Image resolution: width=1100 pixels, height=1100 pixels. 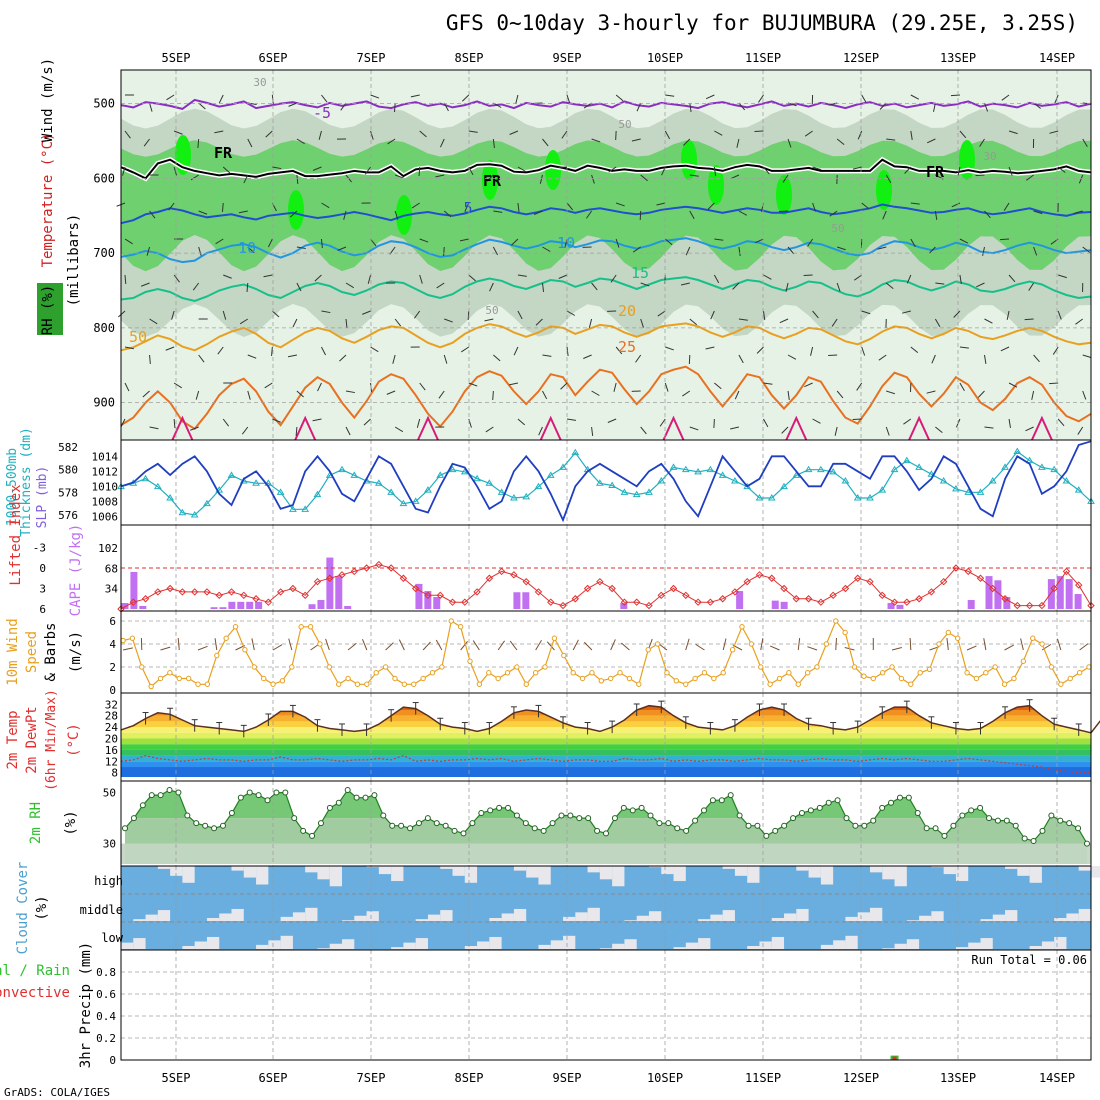 I want to click on wind10-tick-label: 4, so click(x=112, y=644).